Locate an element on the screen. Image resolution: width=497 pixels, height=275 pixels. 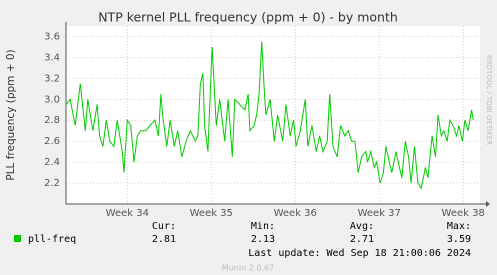
footer: Munin 2.0.67 is located at coordinates (248, 268).